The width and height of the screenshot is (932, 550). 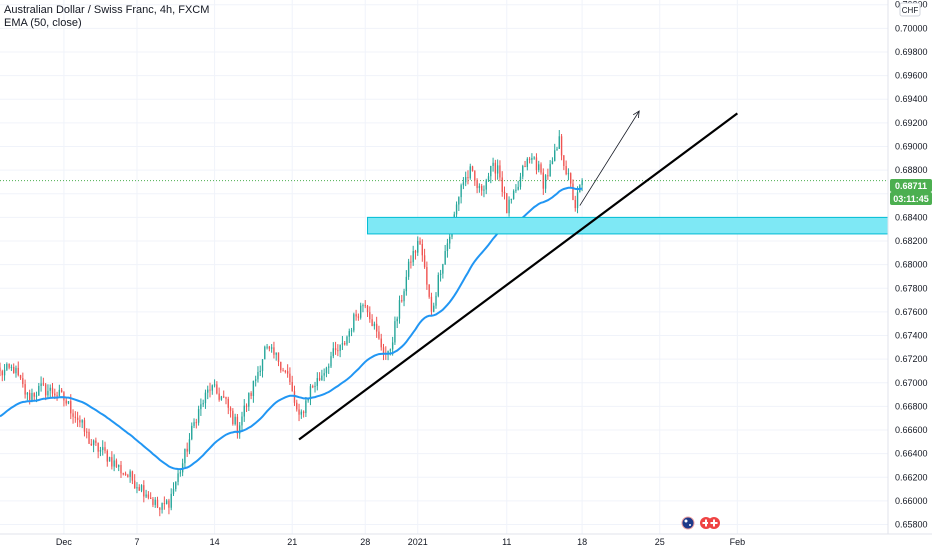 What do you see at coordinates (911, 186) in the screenshot?
I see `last-price-label: 0.68711` at bounding box center [911, 186].